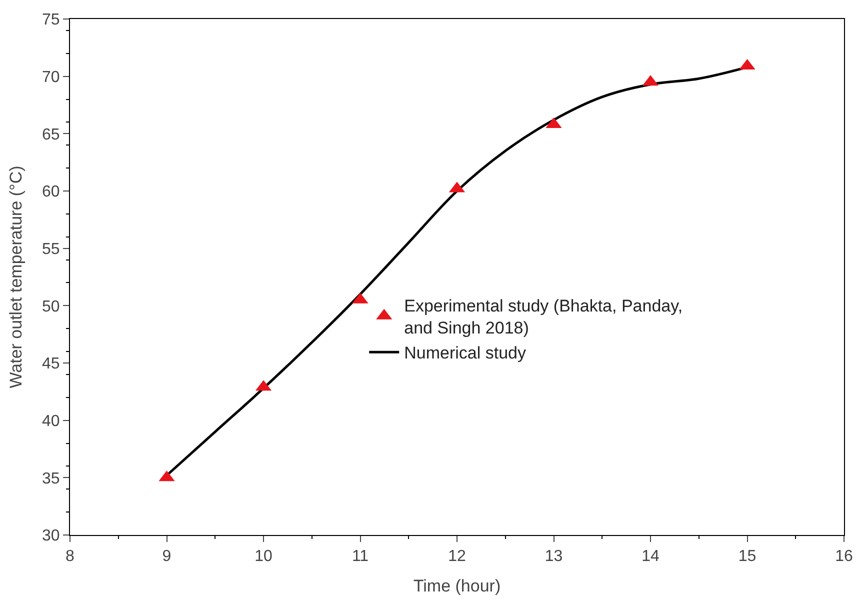 The image size is (865, 604). What do you see at coordinates (844, 557) in the screenshot?
I see `x-tick-label: 16` at bounding box center [844, 557].